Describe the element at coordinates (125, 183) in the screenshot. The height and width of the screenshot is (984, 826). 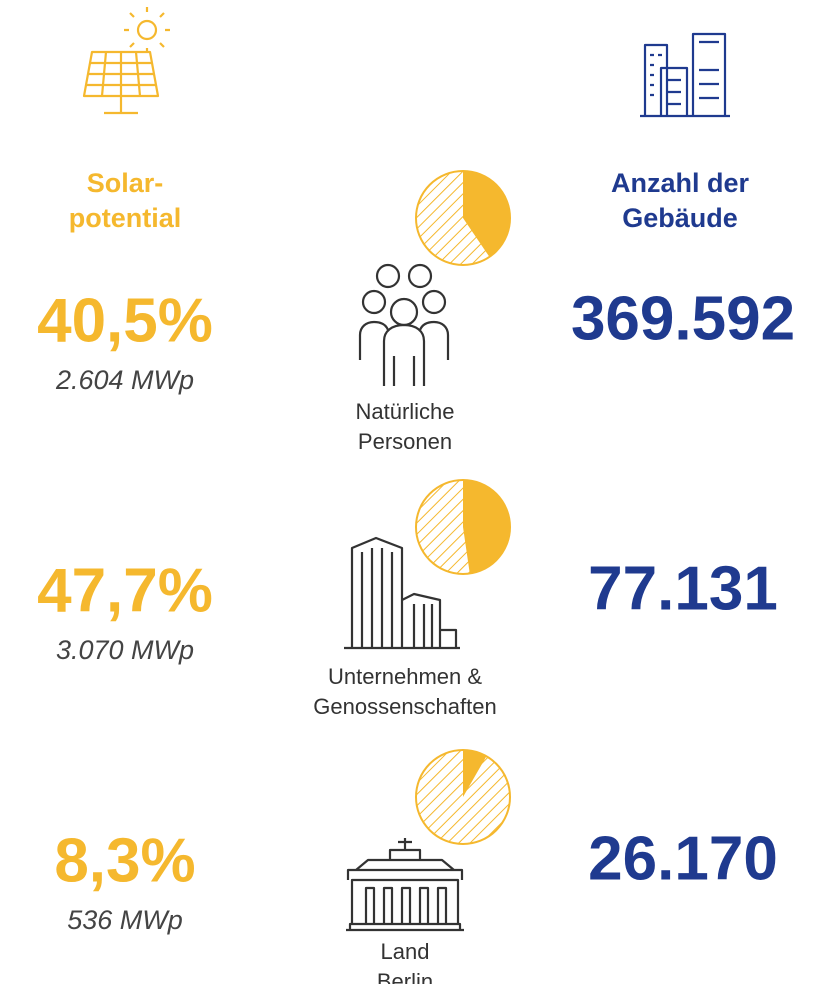
I see `column-title: Solar-` at that location.